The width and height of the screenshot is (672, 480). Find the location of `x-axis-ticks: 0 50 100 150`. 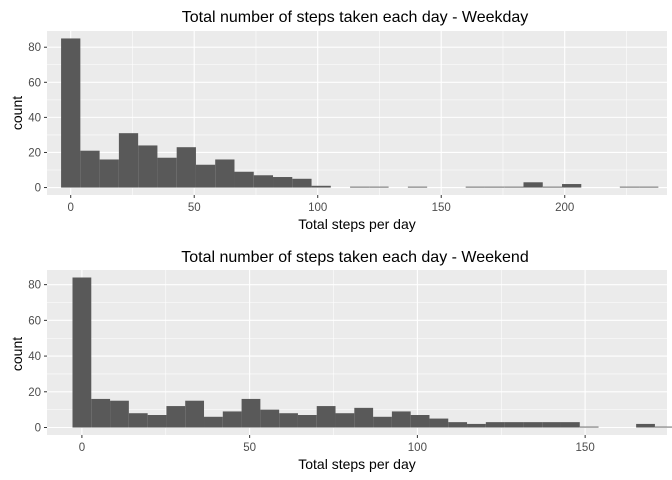

x-axis-ticks: 0 50 100 150 is located at coordinates (337, 444).